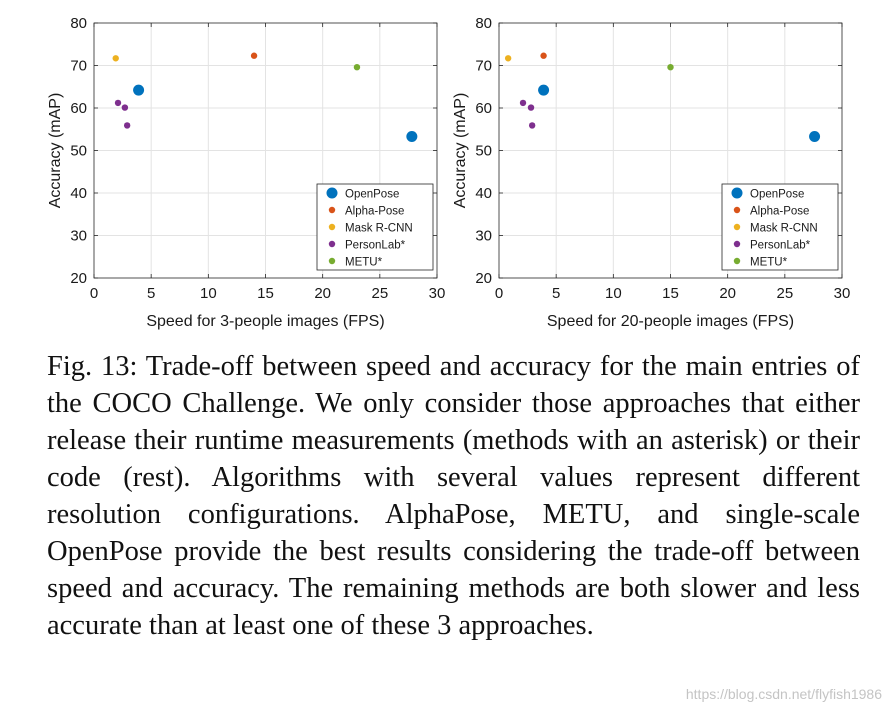  What do you see at coordinates (265, 321) in the screenshot?
I see `x-axis-label: Speed for 3-people images (FPS)` at bounding box center [265, 321].